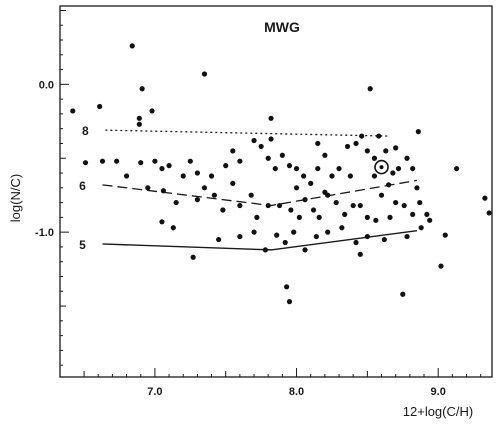 The image size is (498, 428). Describe the element at coordinates (82, 186) in the screenshot. I see `curve-6-label: 6` at that location.